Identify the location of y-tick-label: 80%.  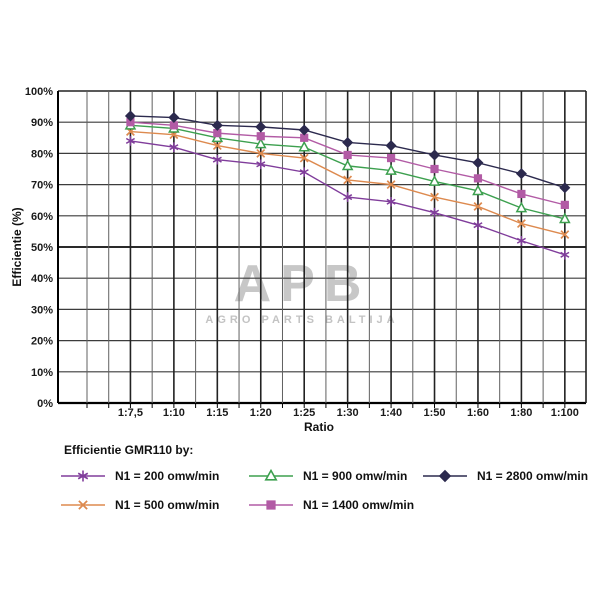
(42, 154).